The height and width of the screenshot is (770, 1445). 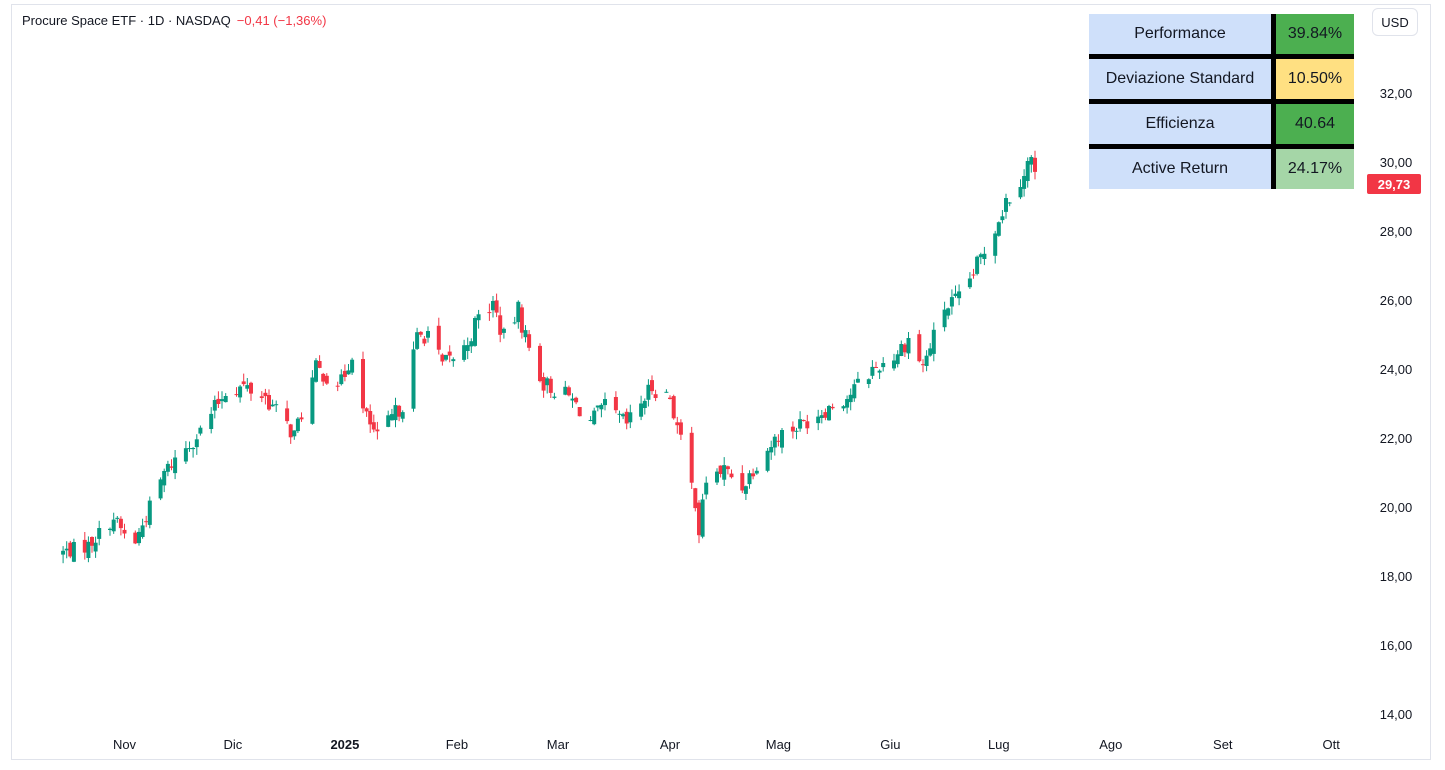 I want to click on y-tick-label: 16,00, so click(x=1396, y=645).